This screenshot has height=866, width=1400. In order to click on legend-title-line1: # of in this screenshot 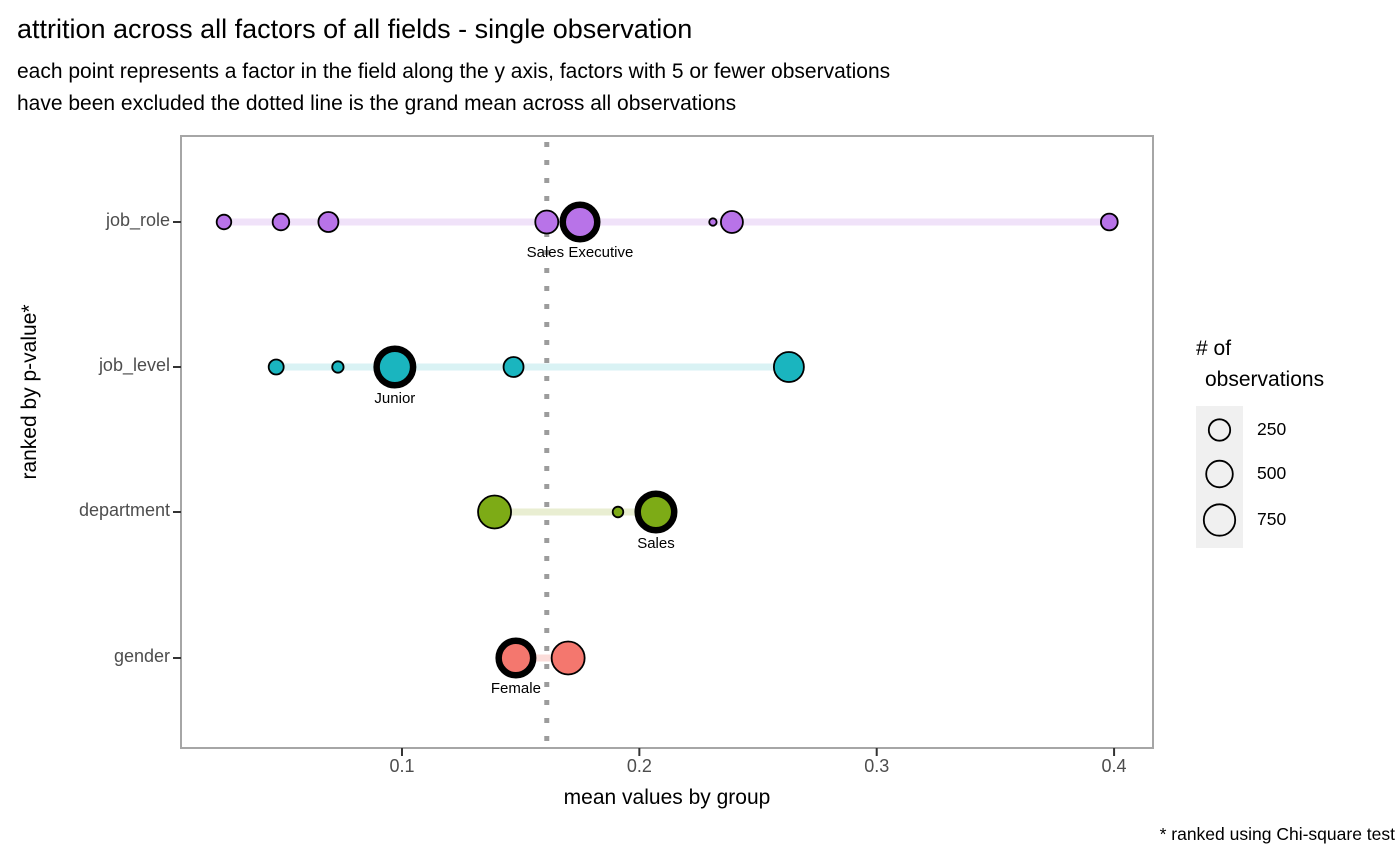, I will do `click(1214, 348)`.